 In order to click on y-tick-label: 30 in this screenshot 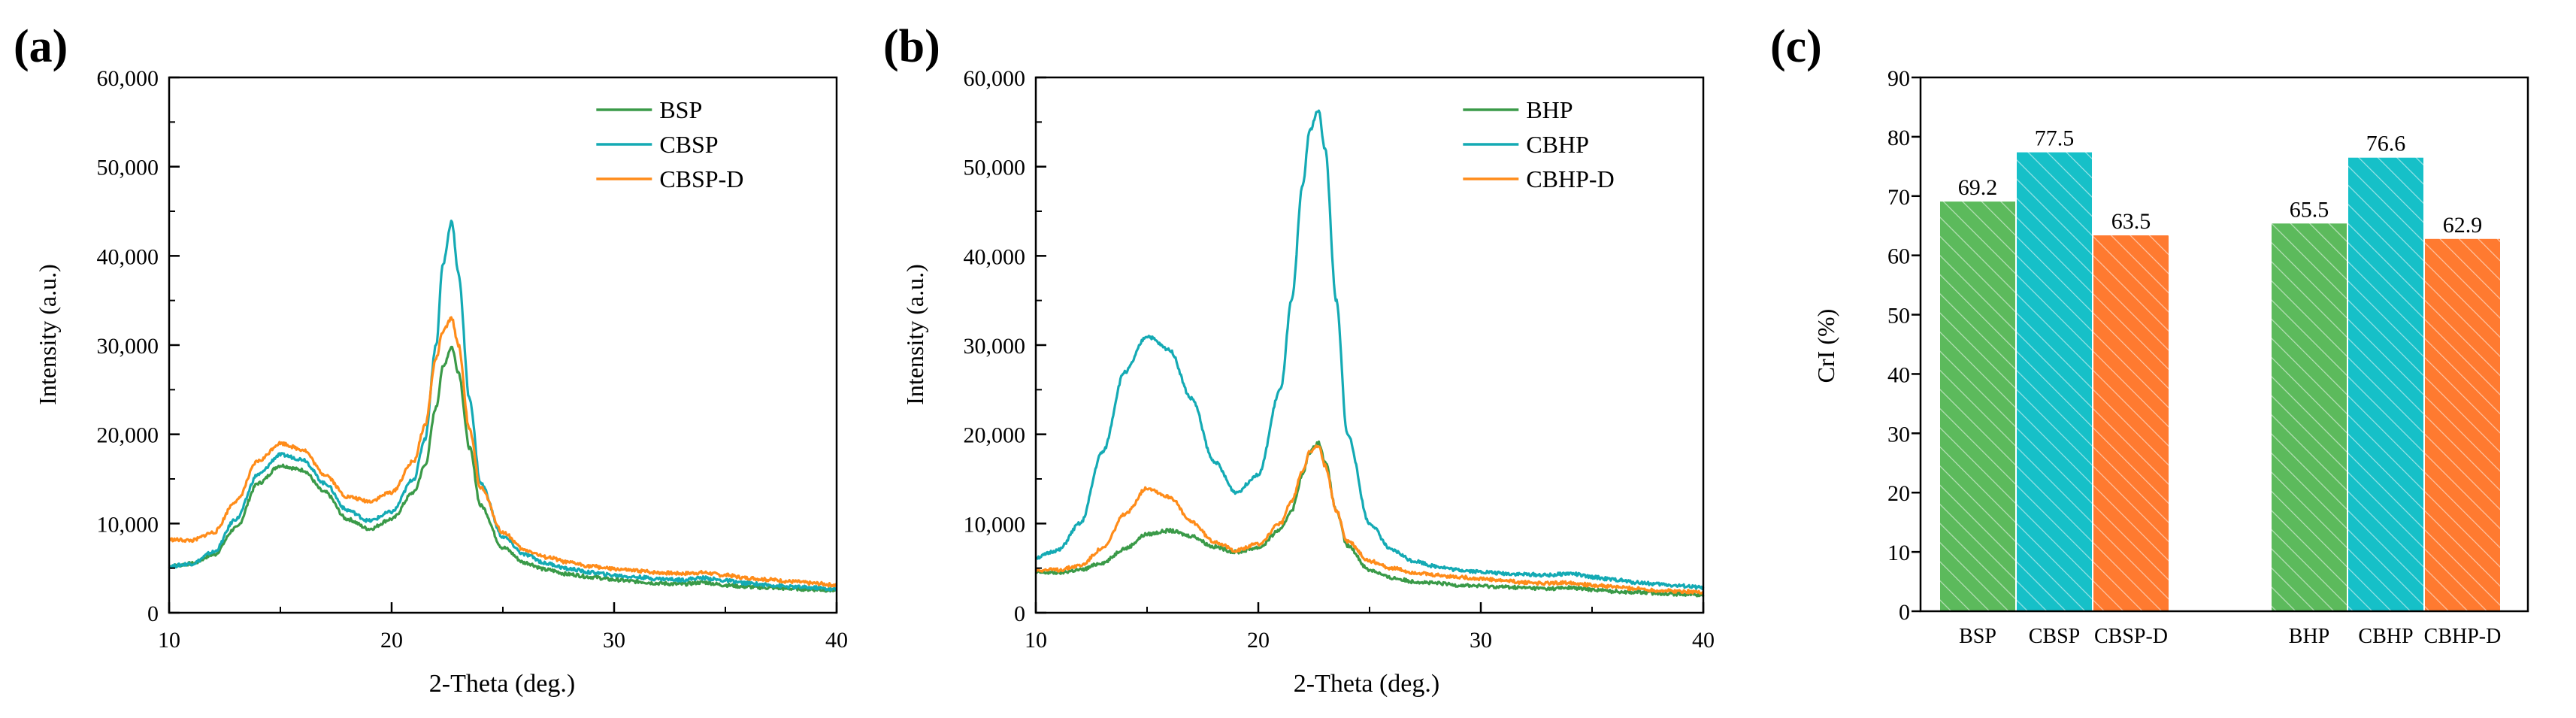, I will do `click(1898, 434)`.